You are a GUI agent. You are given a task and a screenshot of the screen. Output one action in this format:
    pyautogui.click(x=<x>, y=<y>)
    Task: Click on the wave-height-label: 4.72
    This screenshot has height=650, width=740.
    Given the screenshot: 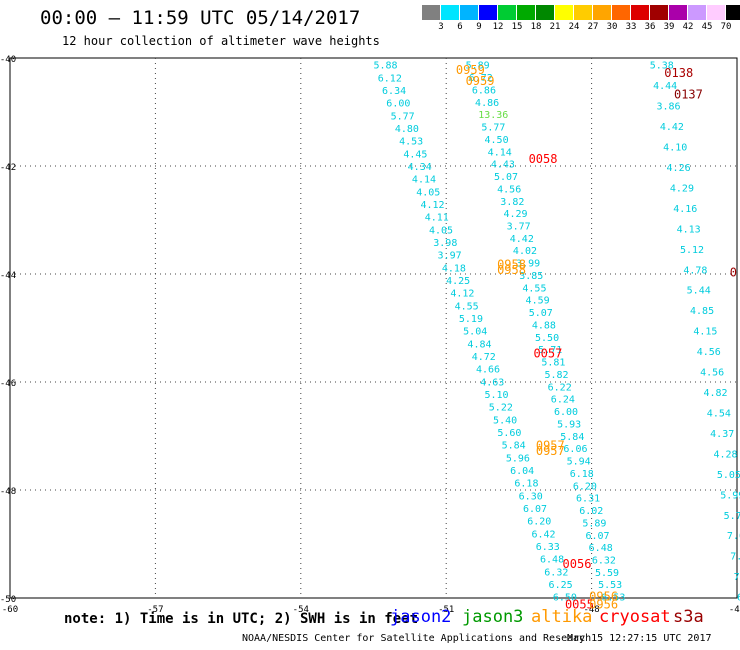 What is the action you would take?
    pyautogui.click(x=484, y=357)
    